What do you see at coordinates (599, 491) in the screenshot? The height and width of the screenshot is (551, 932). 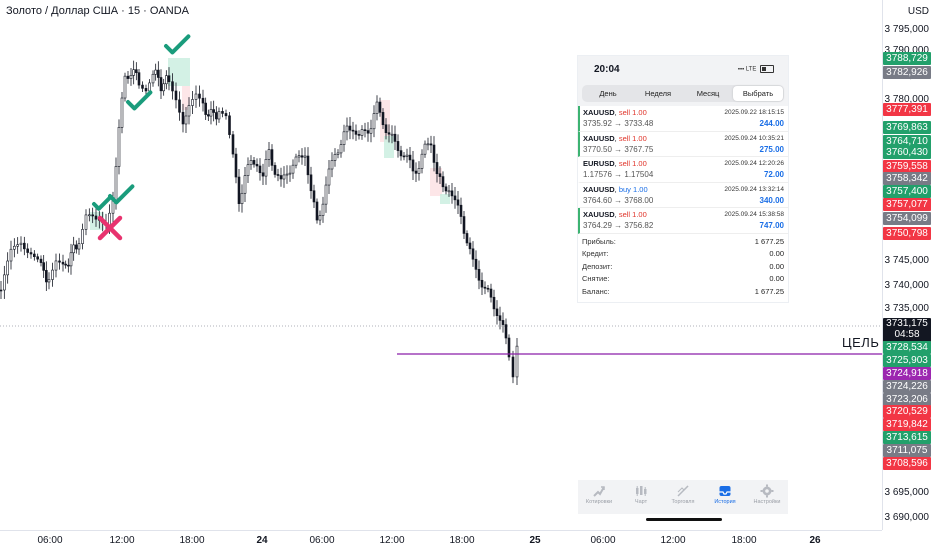 I see `quotes-icon` at bounding box center [599, 491].